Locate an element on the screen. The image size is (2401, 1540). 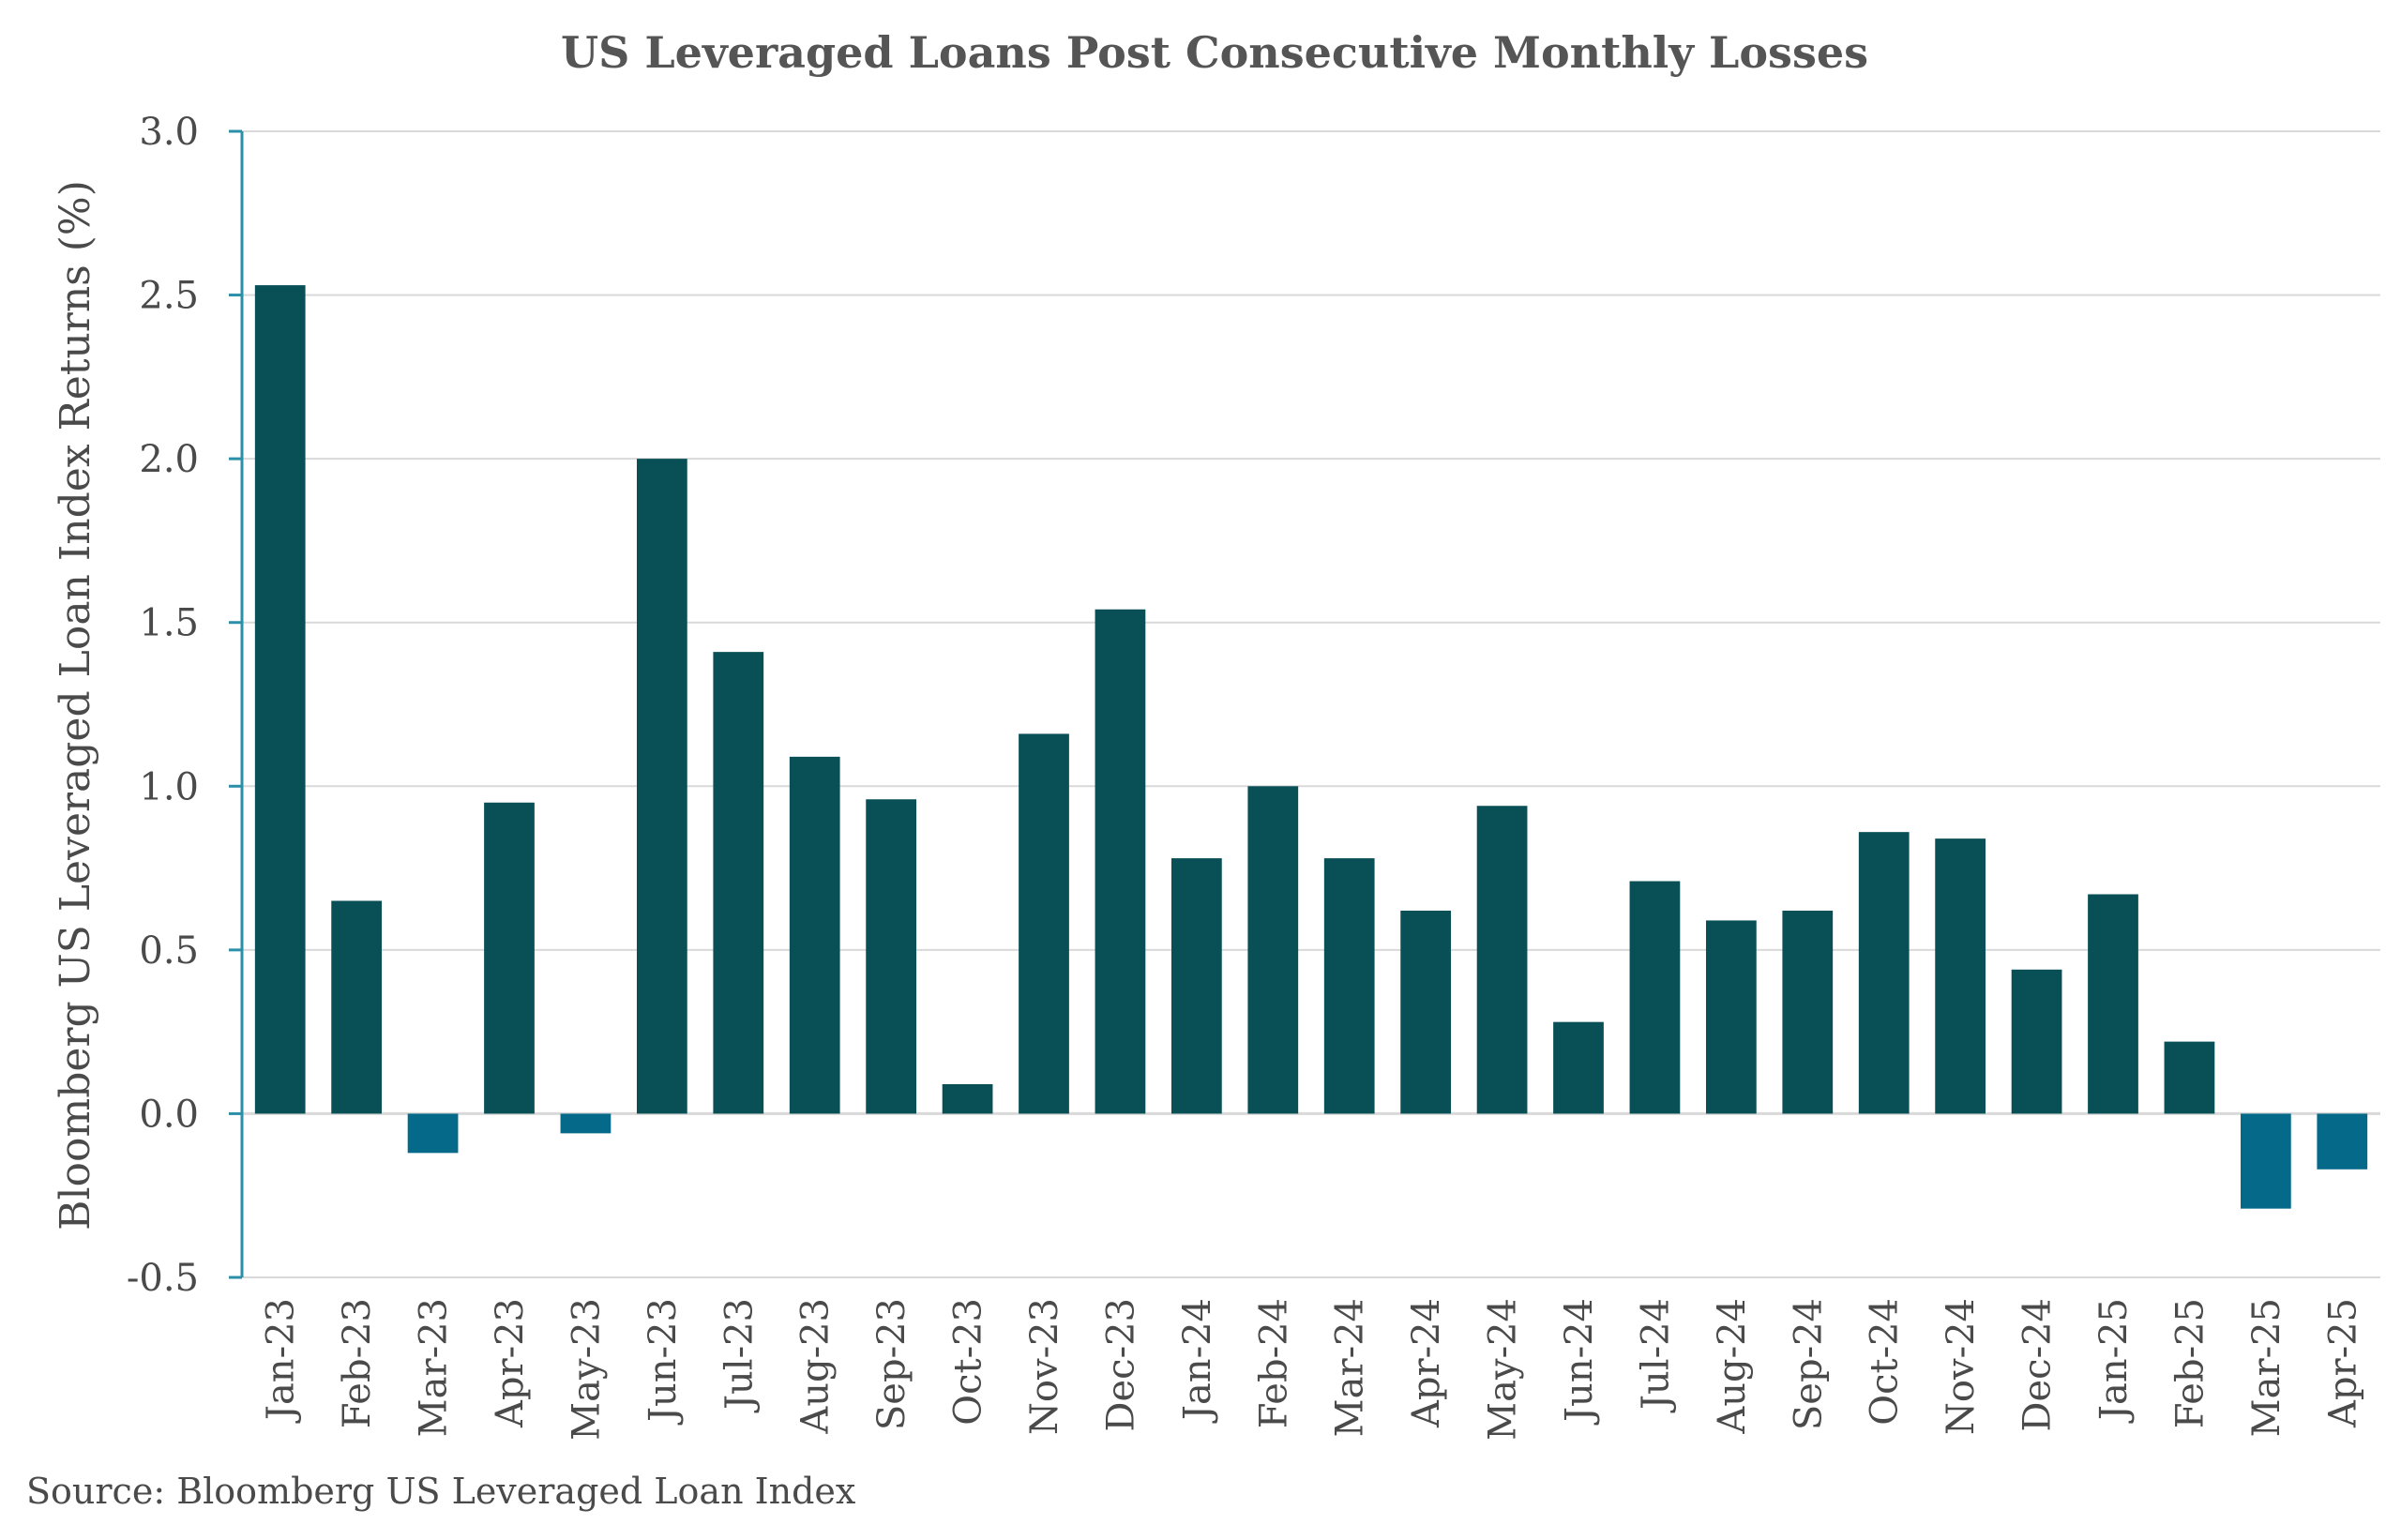
x-tick-label: Feb-24 is located at coordinates (1273, 1363).